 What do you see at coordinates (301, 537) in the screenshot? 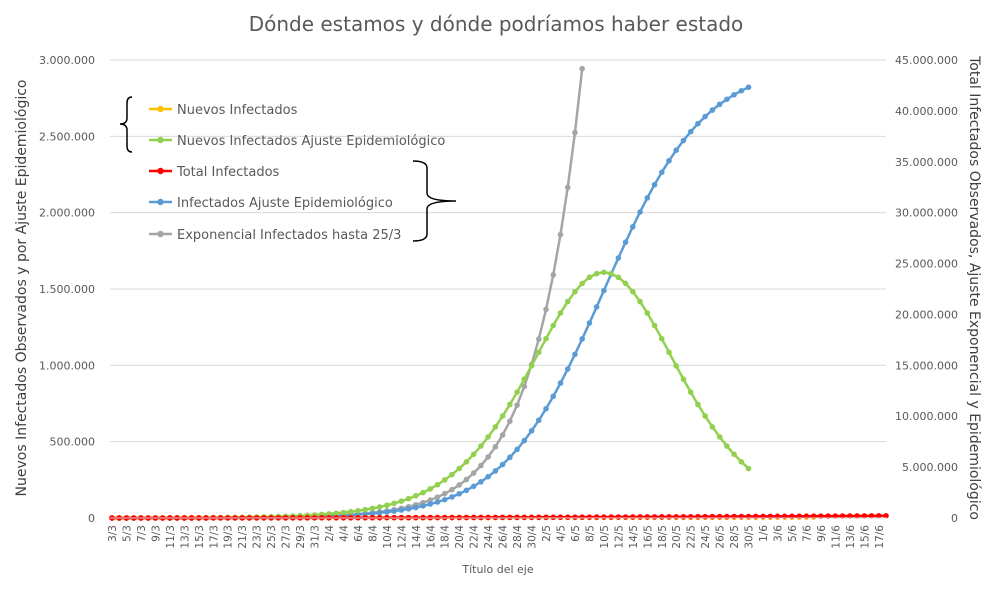
I see `x-tick-label: 29/3` at bounding box center [301, 537].